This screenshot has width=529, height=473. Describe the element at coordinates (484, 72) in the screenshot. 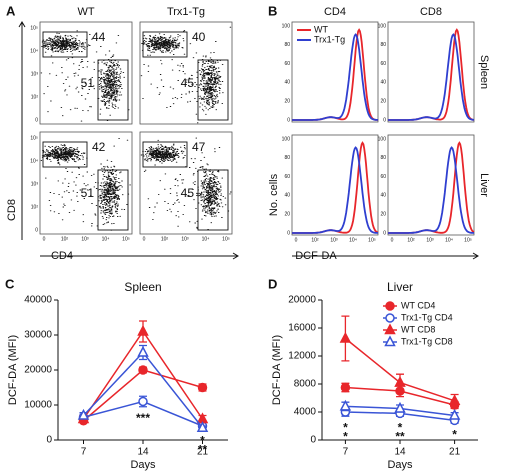

I see `row-label: Spleen` at that location.